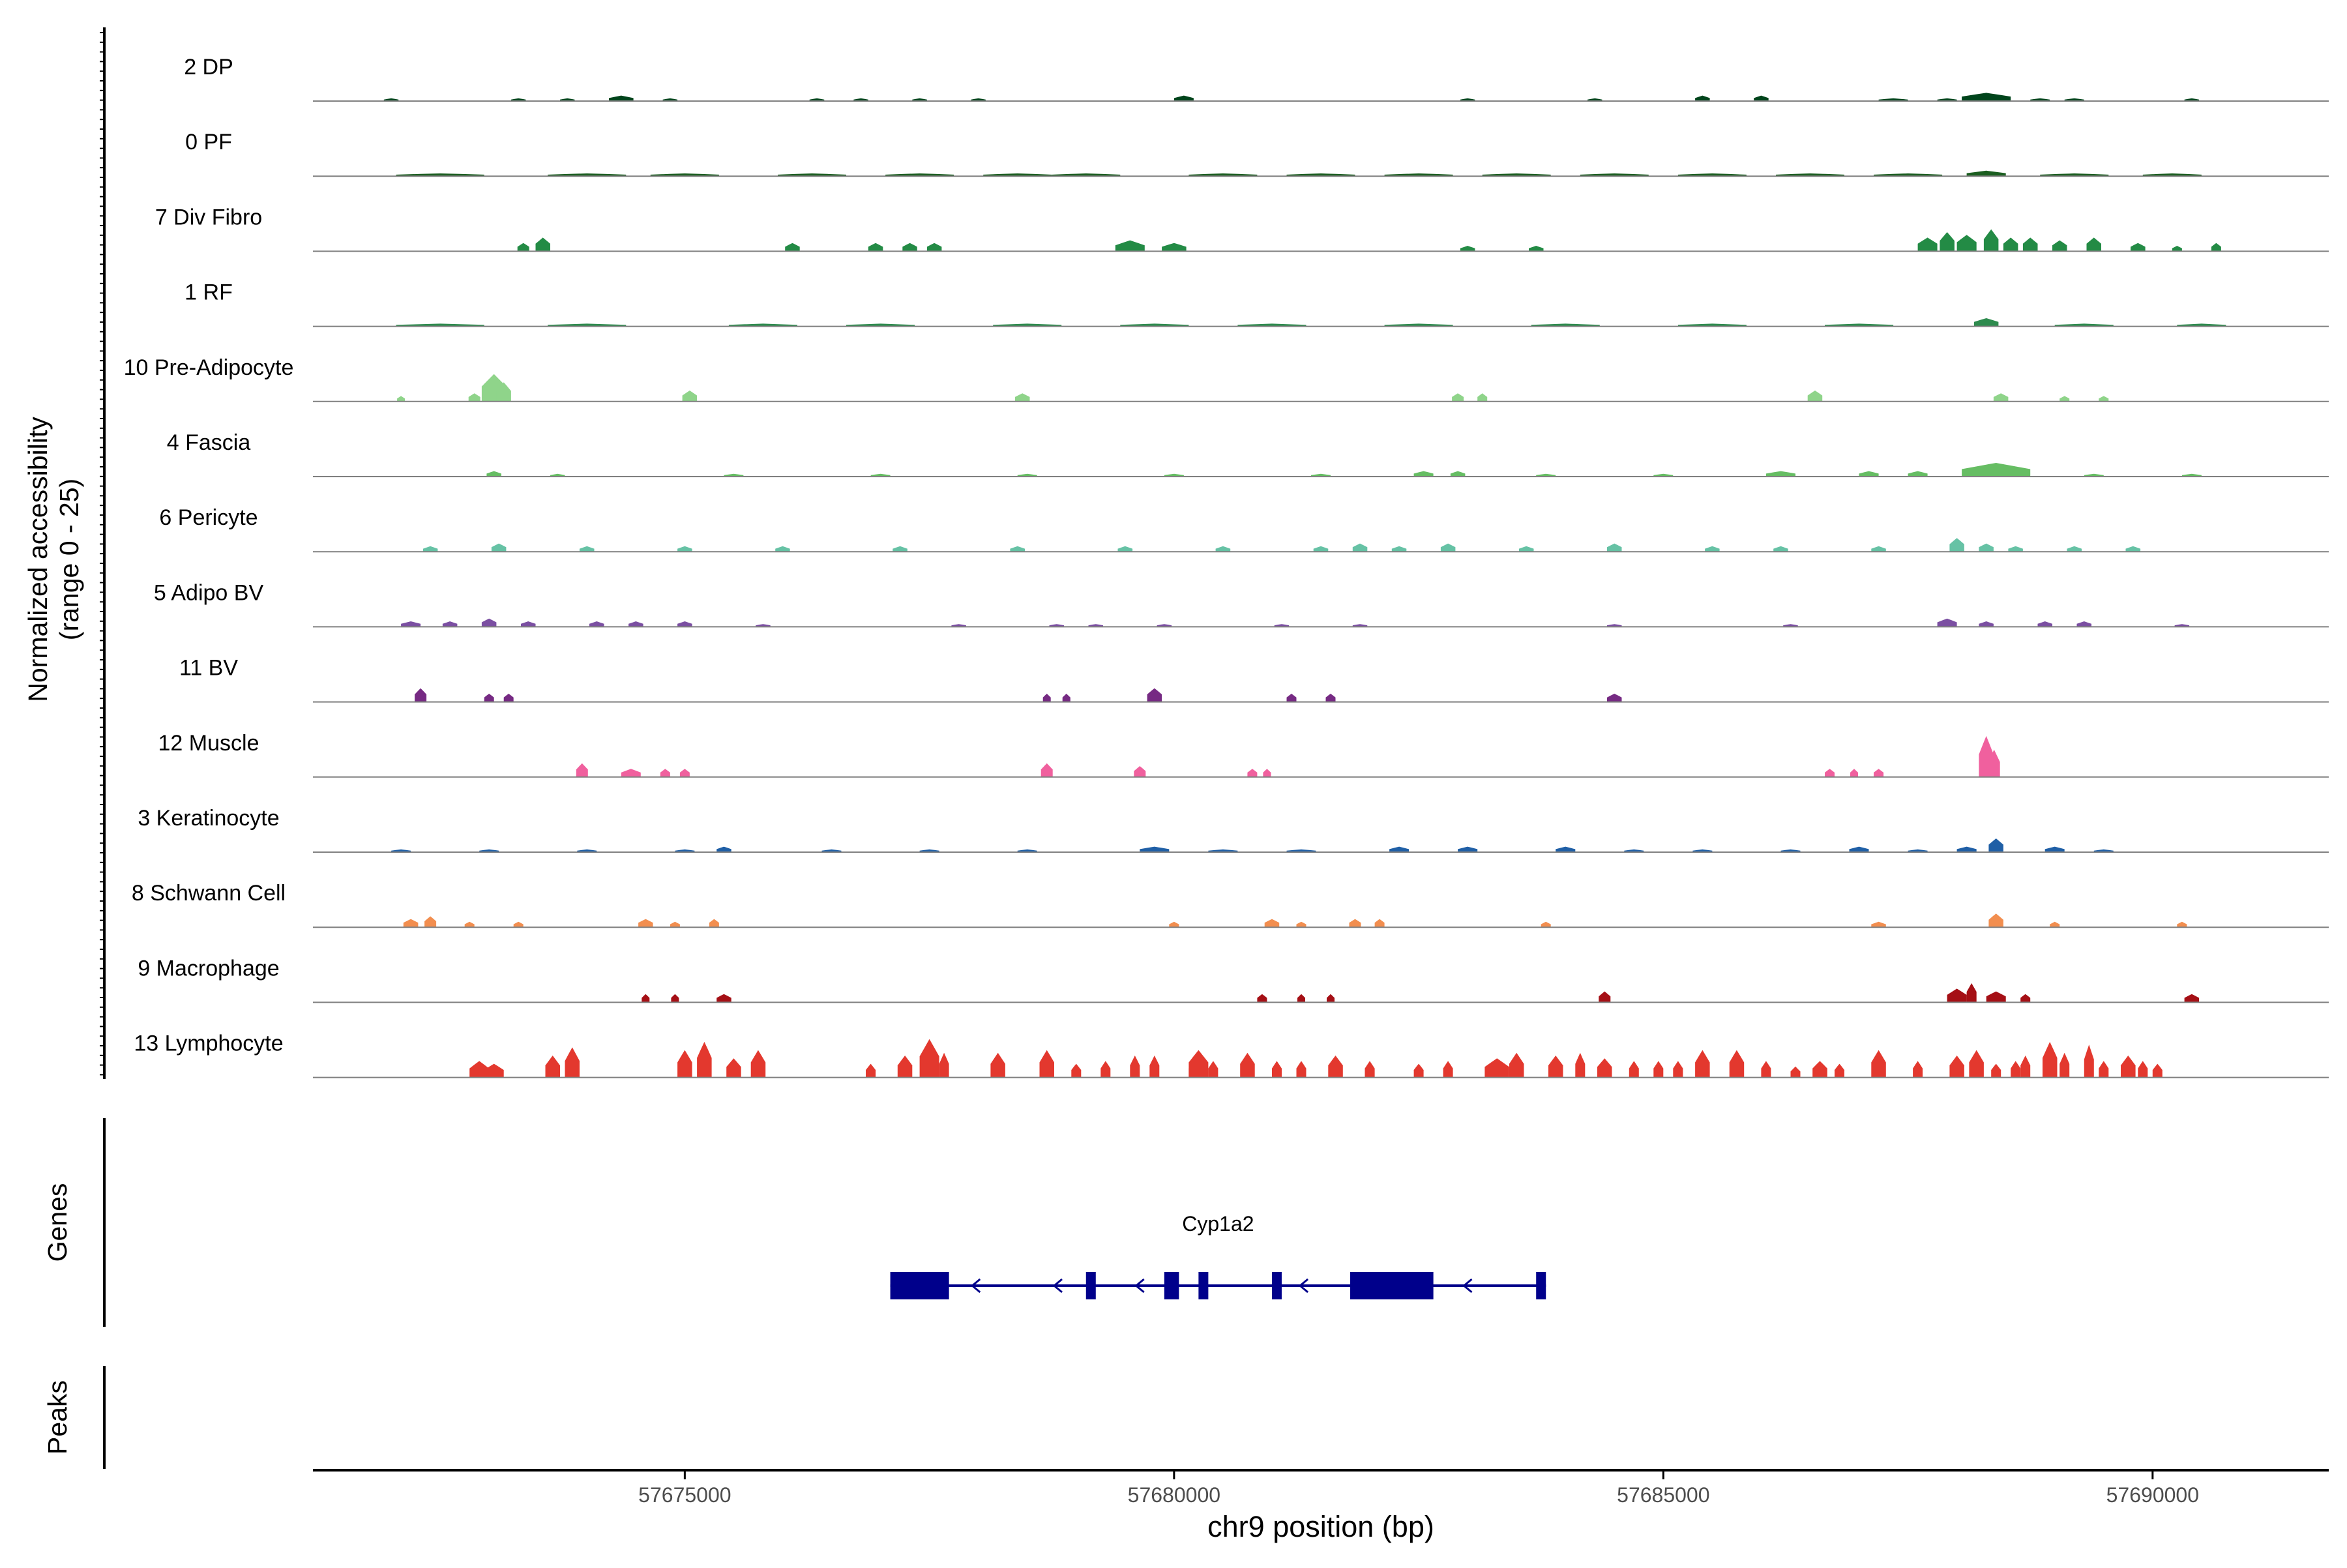 Image resolution: width=2347 pixels, height=1568 pixels. I want to click on track-5-adipo-bv: 5 Adipo BV, so click(1241, 604).